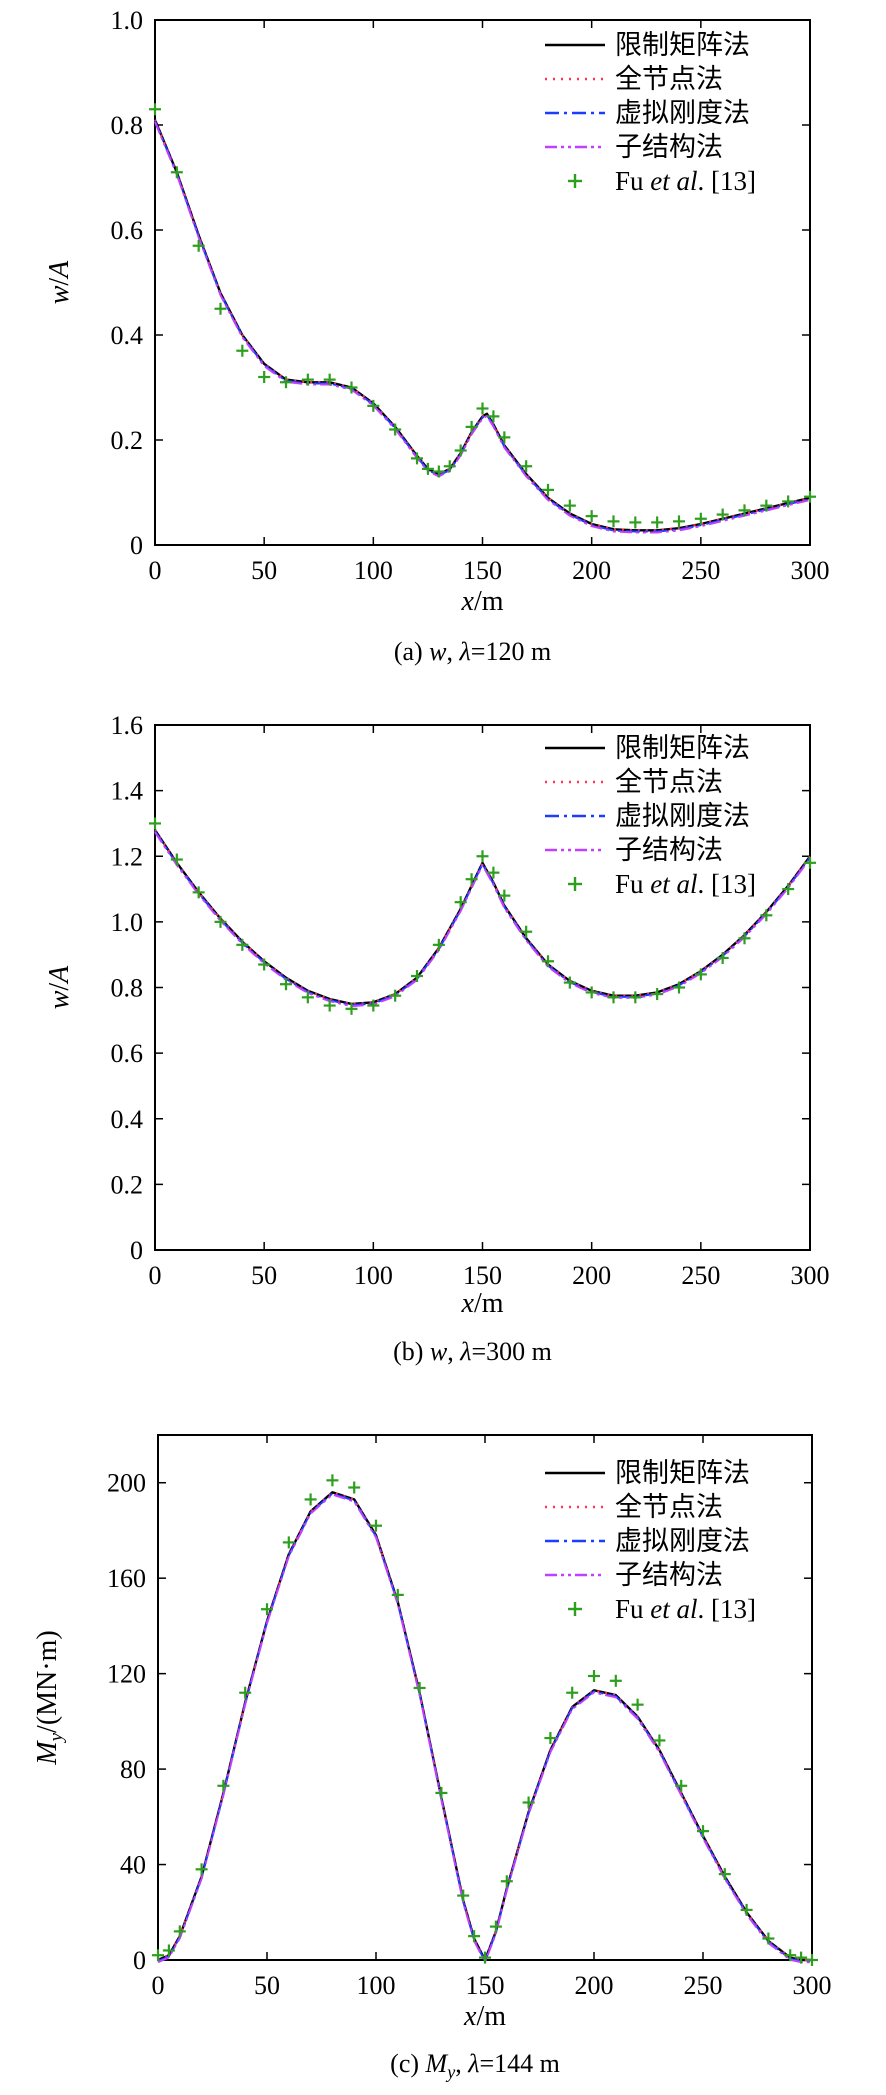 The width and height of the screenshot is (886, 2095). Describe the element at coordinates (812, 1985) in the screenshot. I see `chart-c-x-tick-label: 300` at that location.